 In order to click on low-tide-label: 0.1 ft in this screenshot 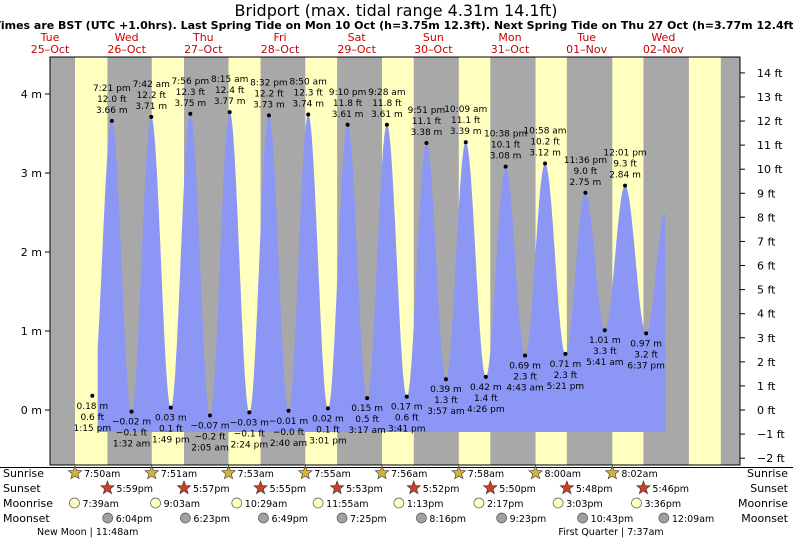, I will do `click(328, 430)`.